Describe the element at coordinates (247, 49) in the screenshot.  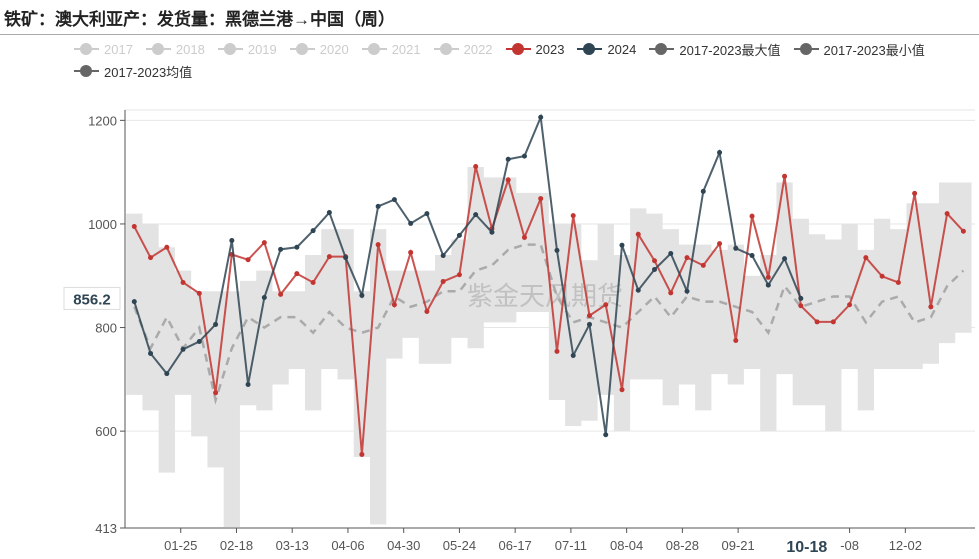
I see `legend-item-2019: 2019` at that location.